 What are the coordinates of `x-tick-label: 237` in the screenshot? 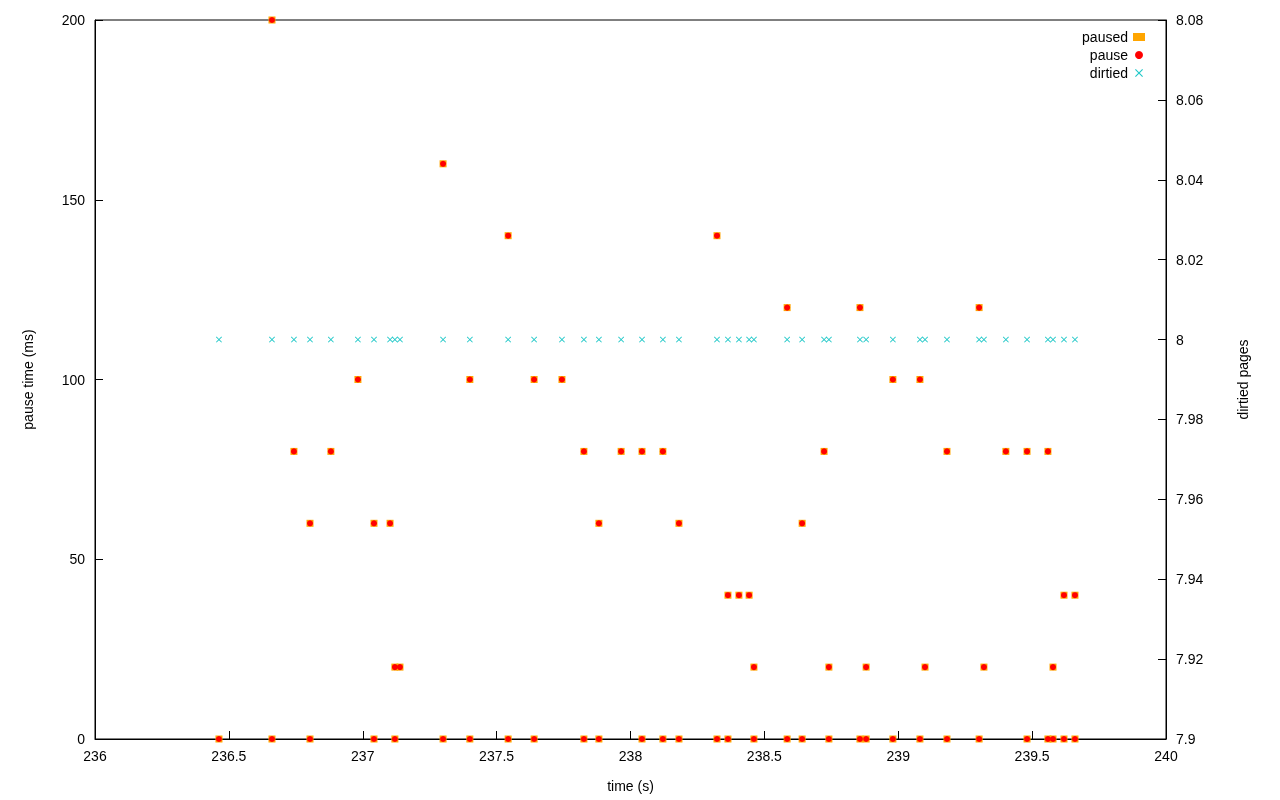 It's located at (363, 756).